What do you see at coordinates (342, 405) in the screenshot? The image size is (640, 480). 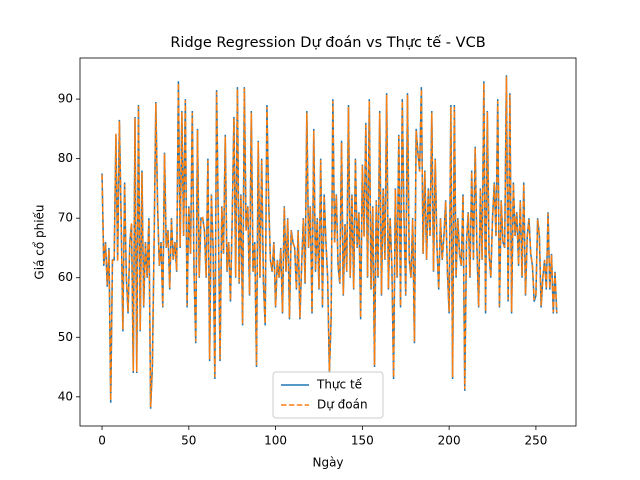 I see `legend-label: Dự đoán` at bounding box center [342, 405].